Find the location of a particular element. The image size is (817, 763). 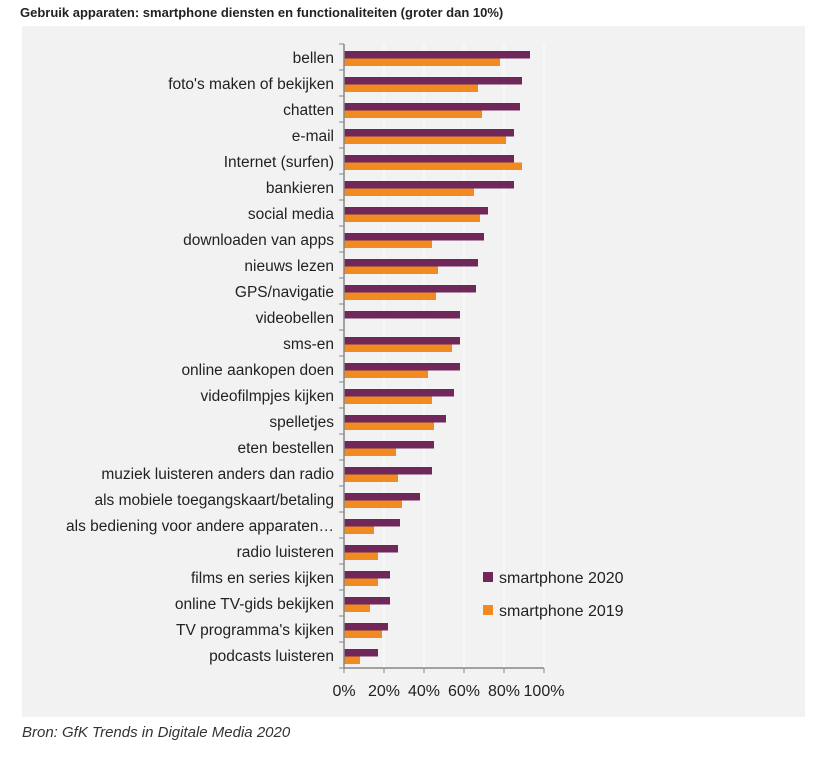

category-label: TV programma's kijken is located at coordinates (255, 630).